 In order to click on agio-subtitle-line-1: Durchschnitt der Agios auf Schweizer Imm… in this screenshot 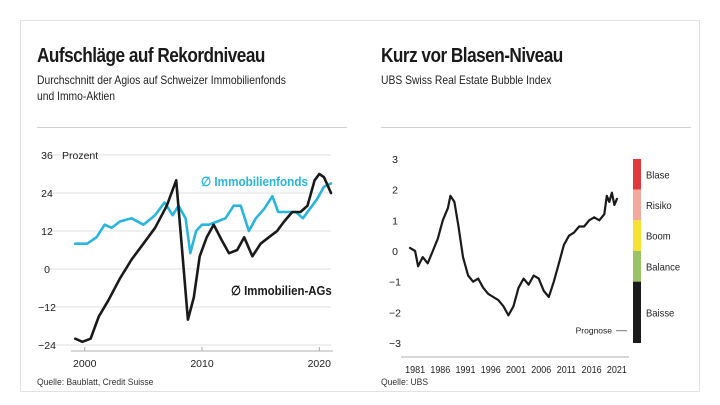, I will do `click(161, 80)`.